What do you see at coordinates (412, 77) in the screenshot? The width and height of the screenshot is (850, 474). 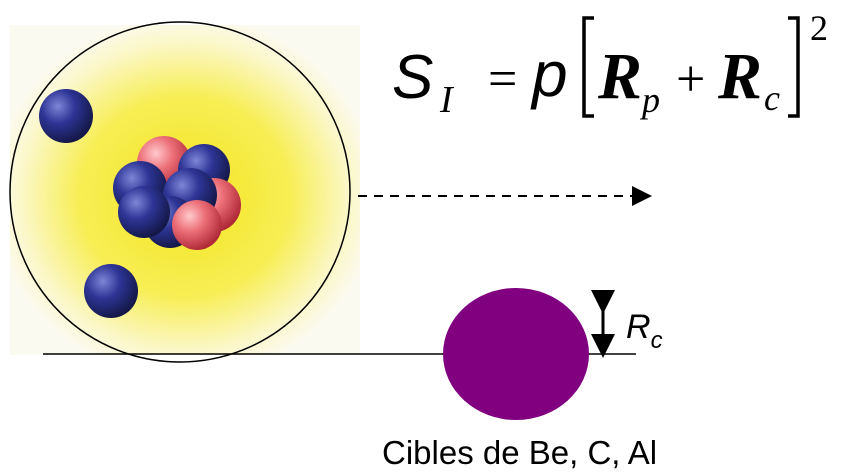 I see `formula-sigma: S` at bounding box center [412, 77].